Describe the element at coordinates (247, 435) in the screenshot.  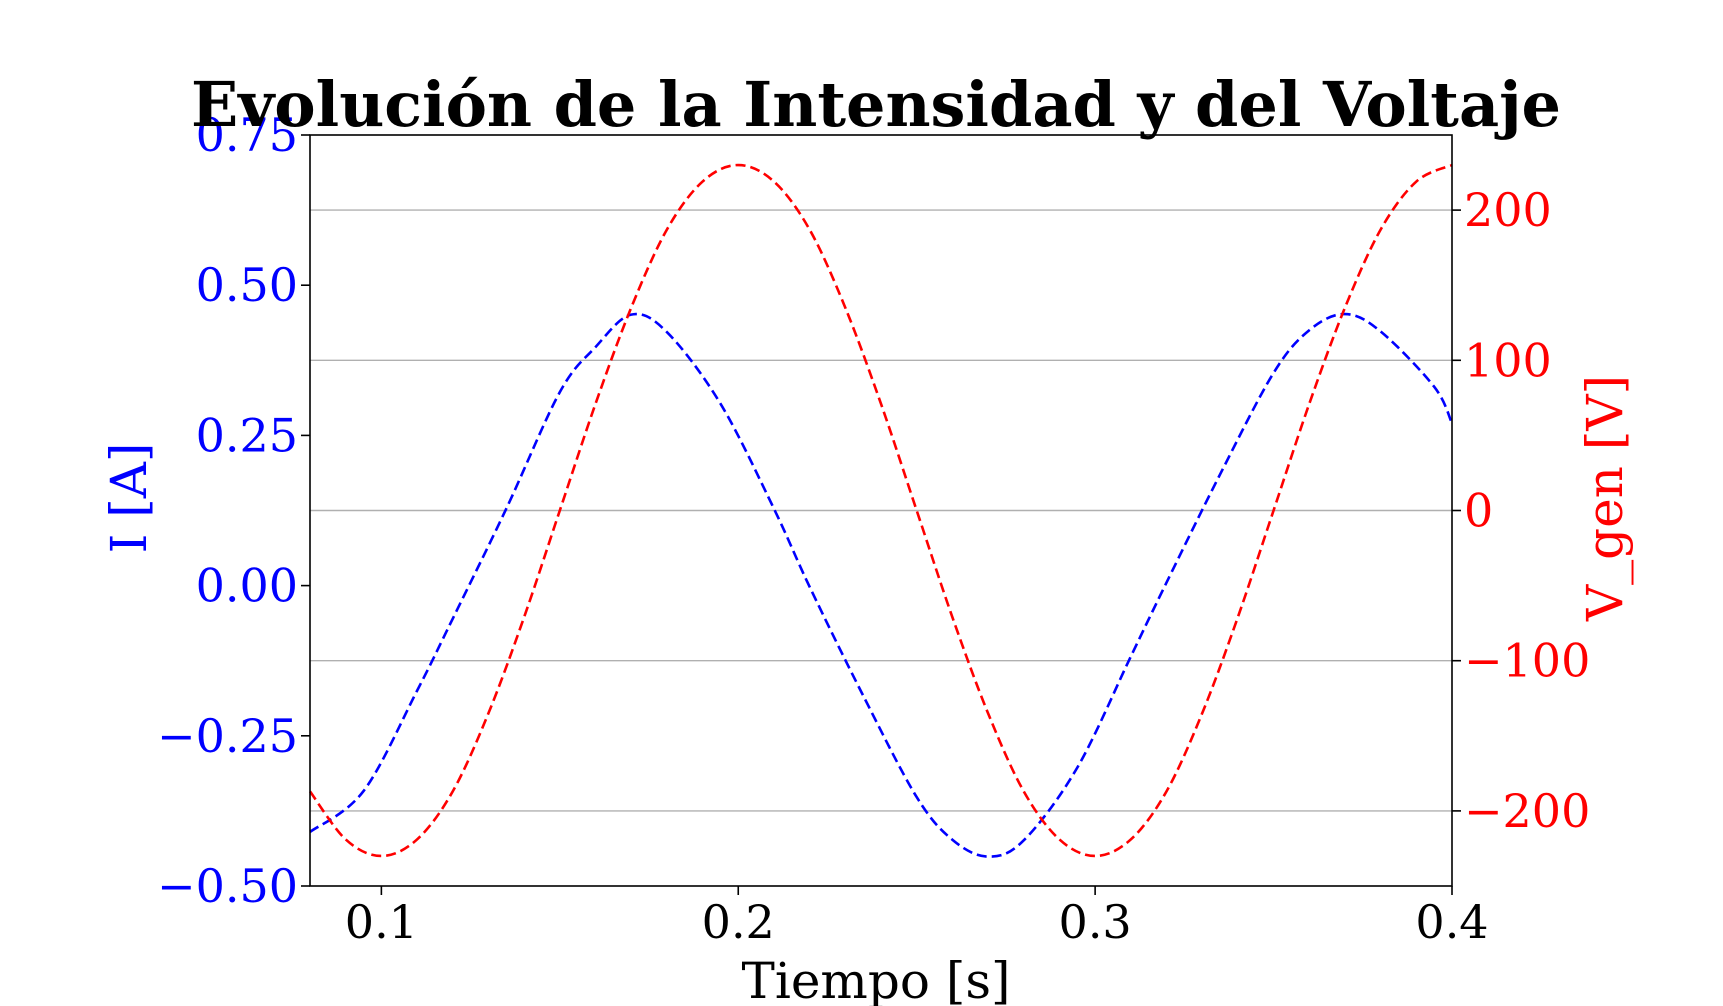
I see `y-left-tick-label: 0.25` at that location.